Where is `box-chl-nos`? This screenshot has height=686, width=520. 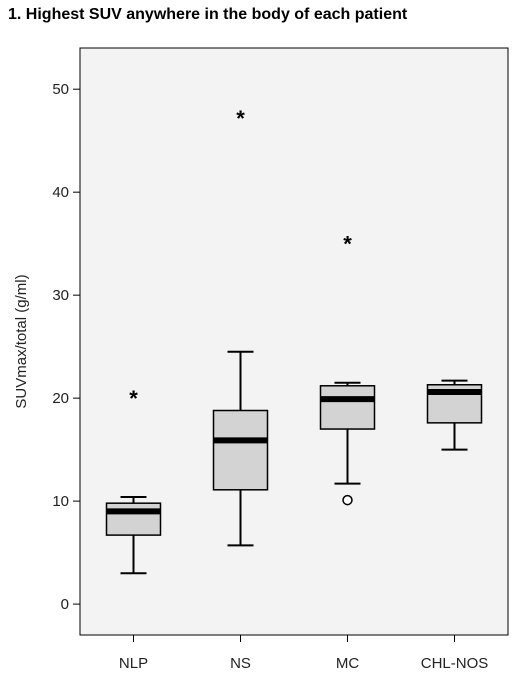 box-chl-nos is located at coordinates (454, 415).